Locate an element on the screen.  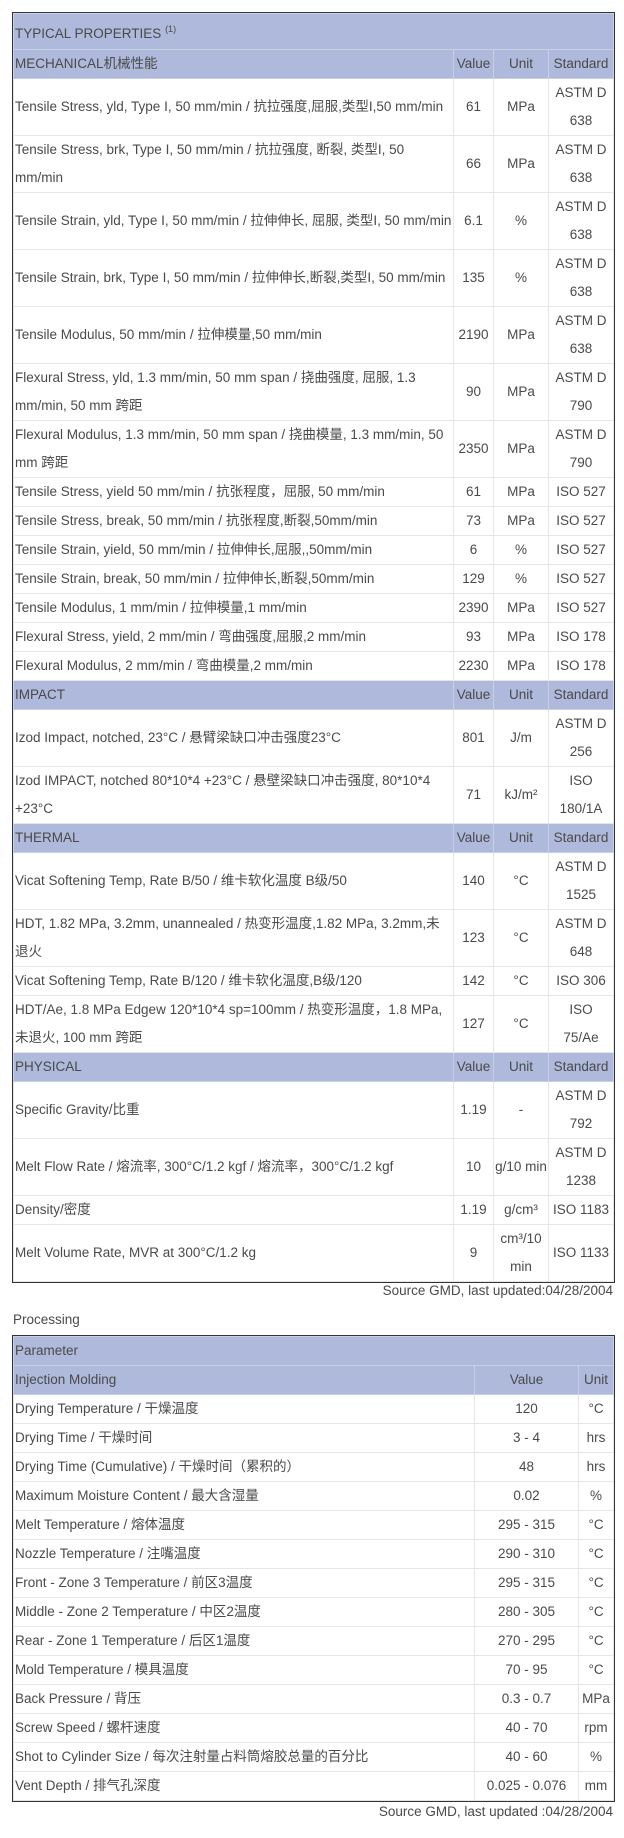
processing-title: Parameter is located at coordinates (313, 1351).